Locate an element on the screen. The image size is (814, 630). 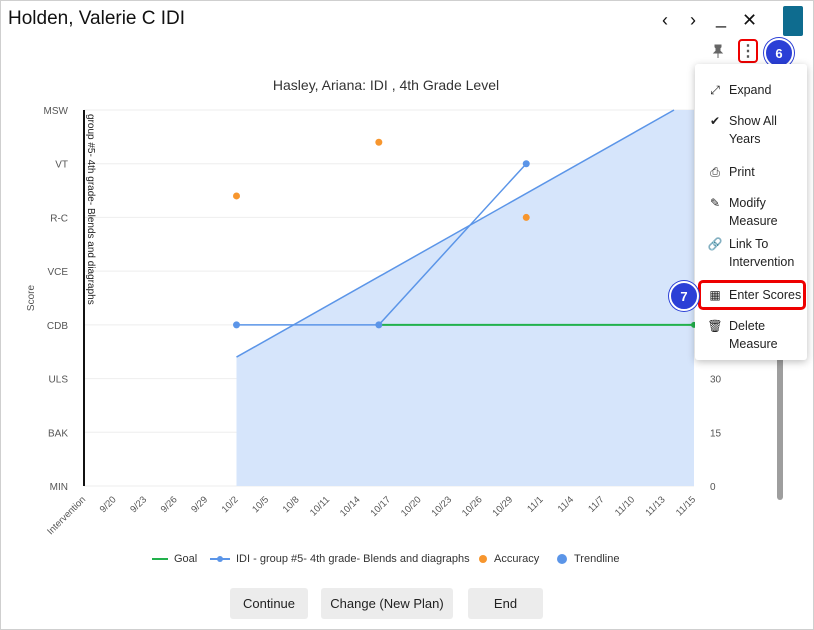
legend-trendline: Trendline is located at coordinates (587, 559).